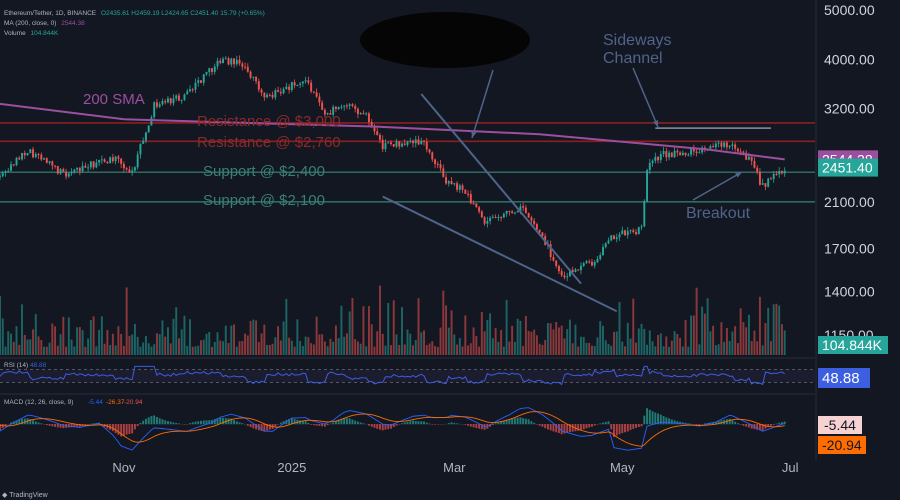  What do you see at coordinates (269, 142) in the screenshot?
I see `level-annotation: Resistance @ $2,760` at bounding box center [269, 142].